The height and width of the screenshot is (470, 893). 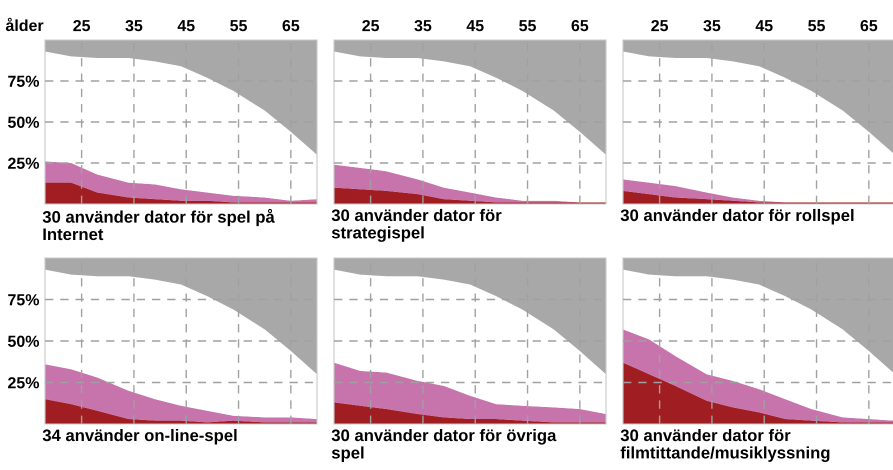 I want to click on x-axis-title: ålder, so click(x=25, y=25).